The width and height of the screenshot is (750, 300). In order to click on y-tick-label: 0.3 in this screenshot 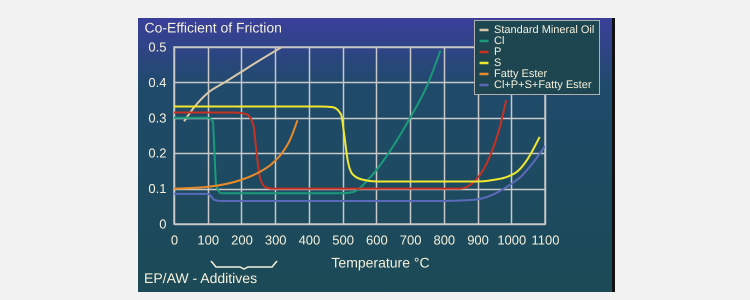, I will do `click(157, 118)`.